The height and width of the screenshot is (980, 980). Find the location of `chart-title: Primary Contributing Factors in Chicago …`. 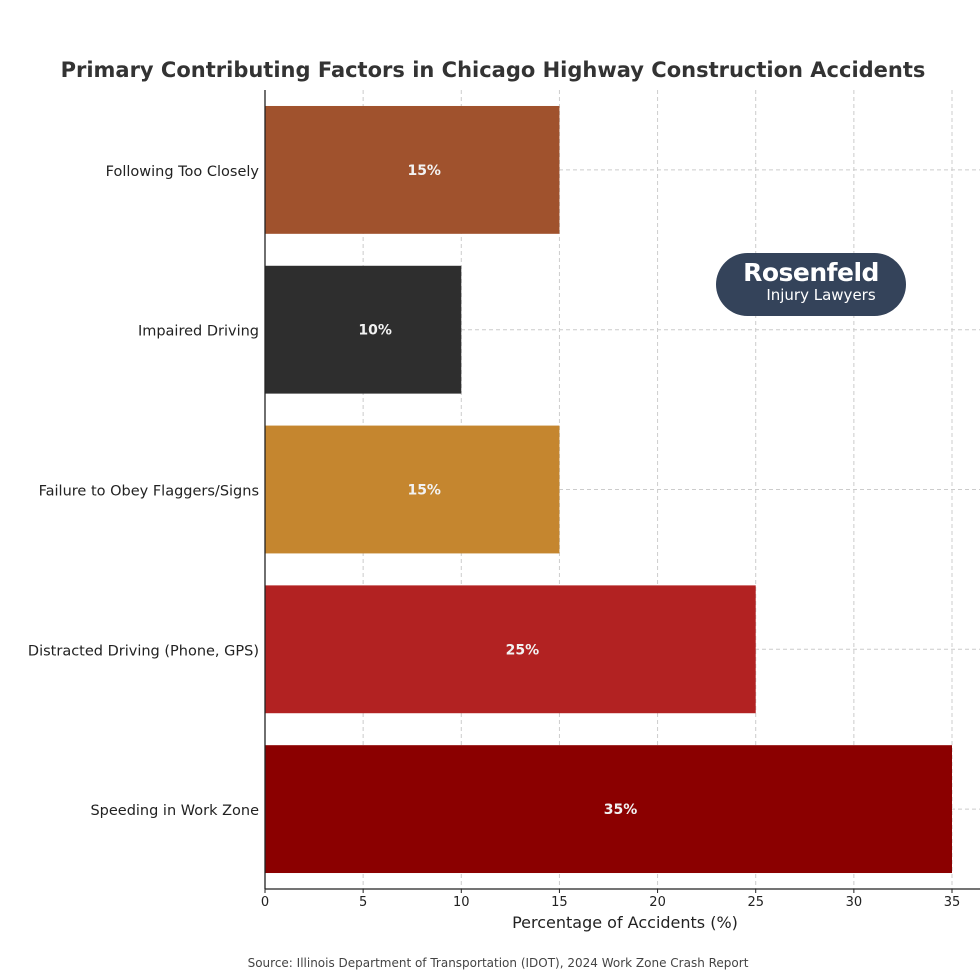

chart-title: Primary Contributing Factors in Chicago … is located at coordinates (493, 70).